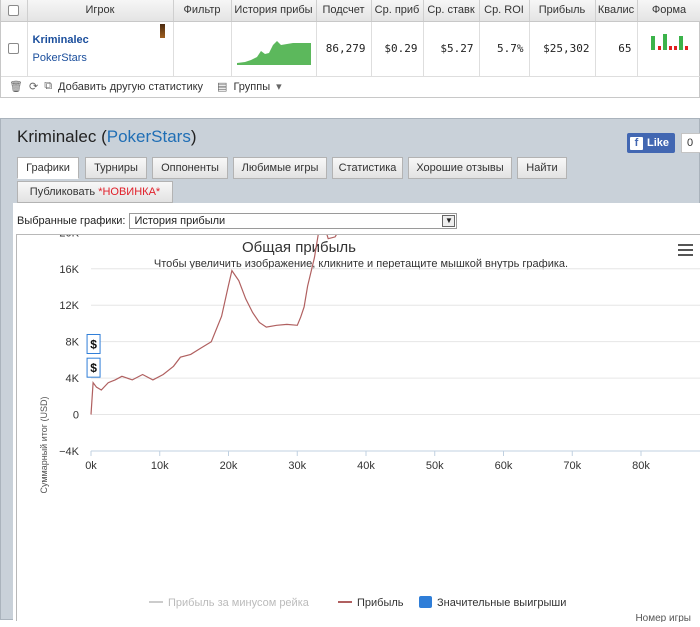 This screenshot has height=627, width=700. I want to click on profit-history-sparkline, so click(274, 49).